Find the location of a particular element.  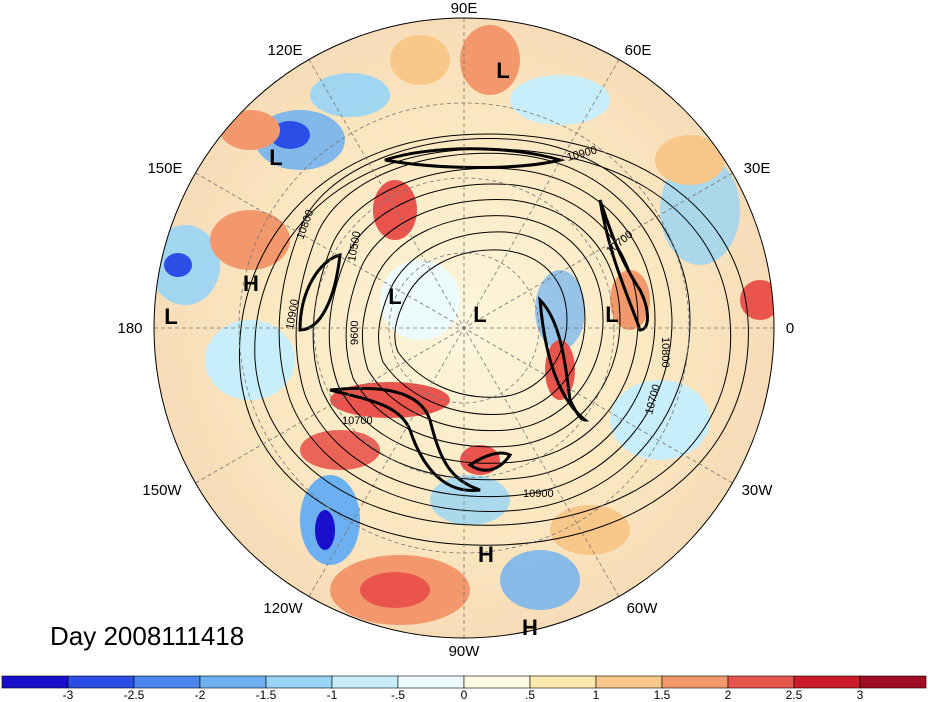

lon-label: 90W is located at coordinates (465, 651).